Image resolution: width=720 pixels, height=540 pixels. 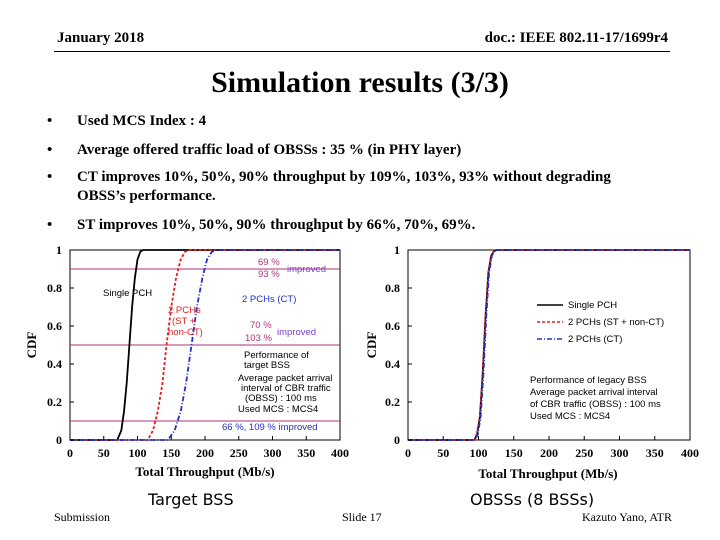 What do you see at coordinates (362, 51) in the screenshot?
I see `header-divider` at bounding box center [362, 51].